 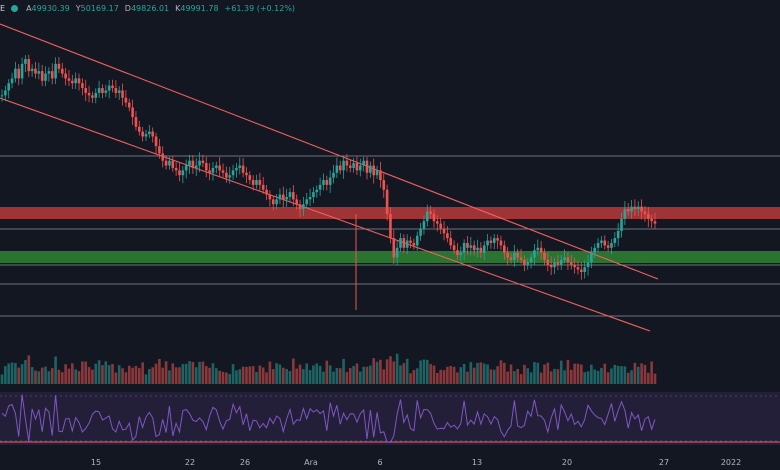 What do you see at coordinates (3, 8) in the screenshot?
I see `symbol-tail: E` at bounding box center [3, 8].